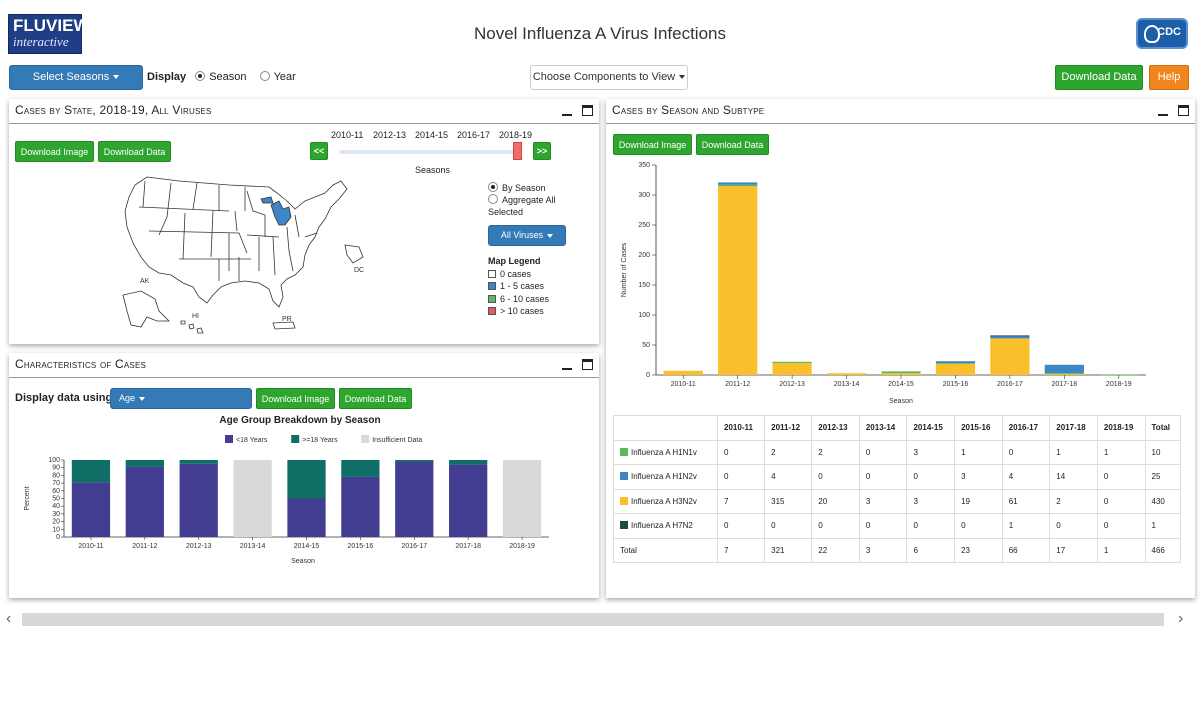 The image size is (1200, 720). Describe the element at coordinates (320, 440) in the screenshot. I see `age-legend-label: >=18 Years` at that location.